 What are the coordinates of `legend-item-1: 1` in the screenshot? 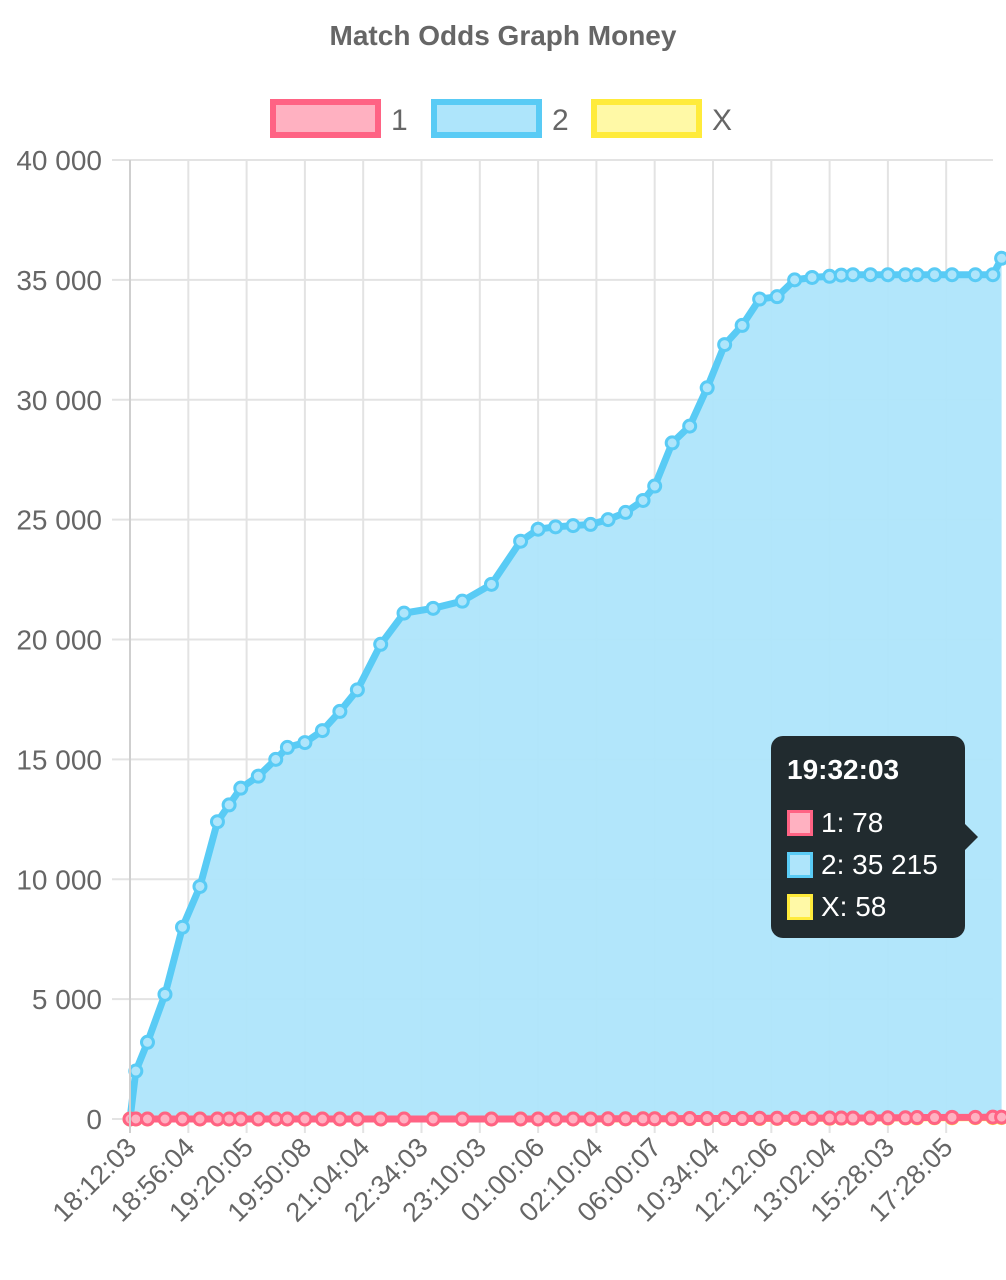 It's located at (339, 118).